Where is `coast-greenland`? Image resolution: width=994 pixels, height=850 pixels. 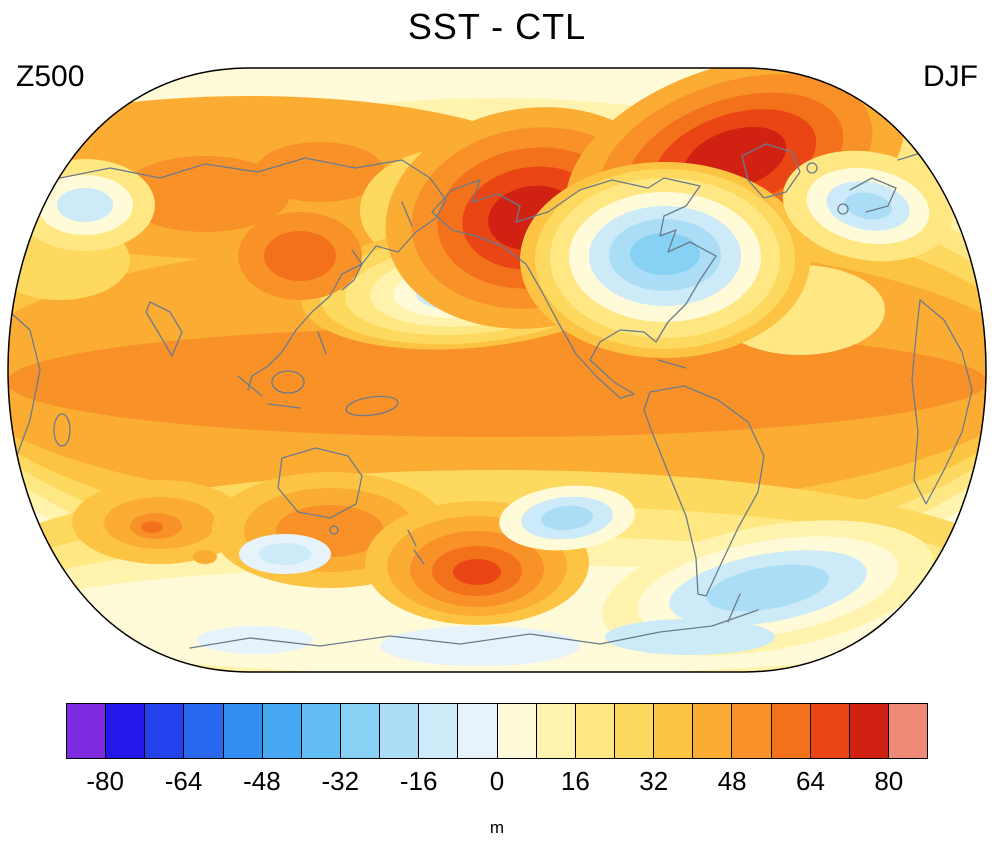 coast-greenland is located at coordinates (771, 171).